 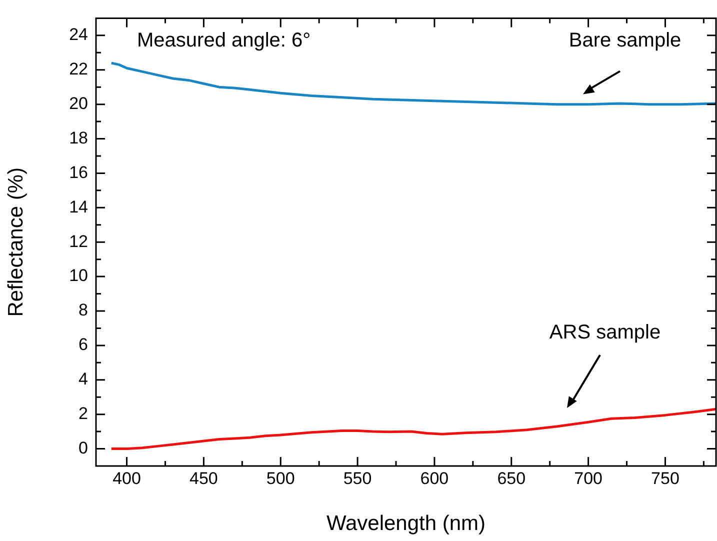 I want to click on y-tick-label: 2, so click(x=83, y=414).